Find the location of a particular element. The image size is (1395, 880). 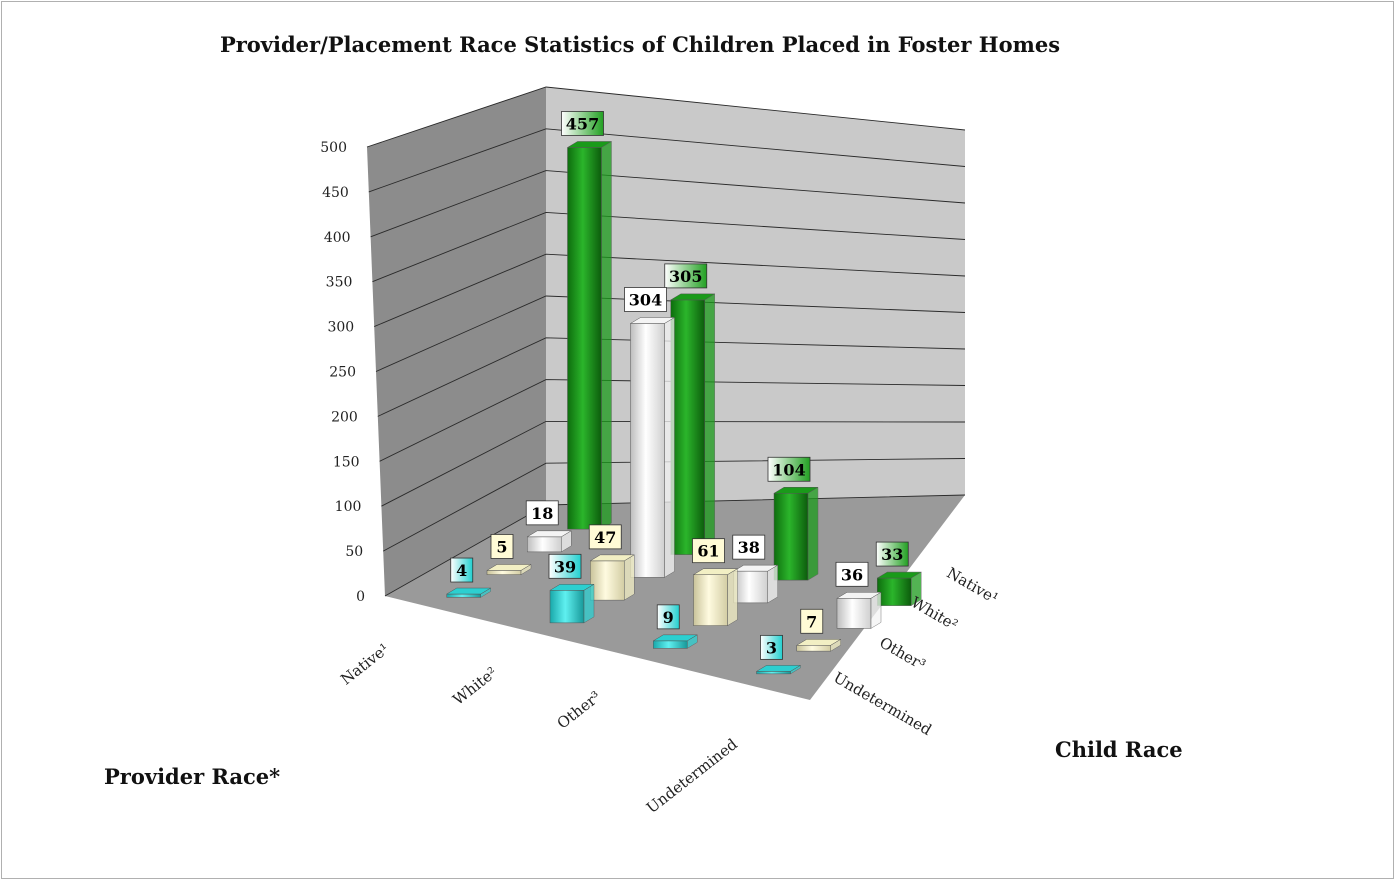

y-tick-label: 50 is located at coordinates (354, 552).